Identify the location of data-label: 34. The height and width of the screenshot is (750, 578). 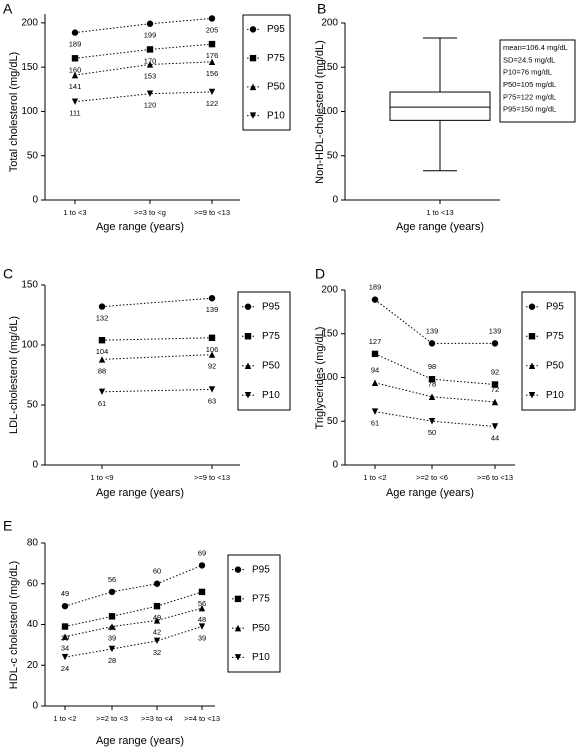
(65, 648).